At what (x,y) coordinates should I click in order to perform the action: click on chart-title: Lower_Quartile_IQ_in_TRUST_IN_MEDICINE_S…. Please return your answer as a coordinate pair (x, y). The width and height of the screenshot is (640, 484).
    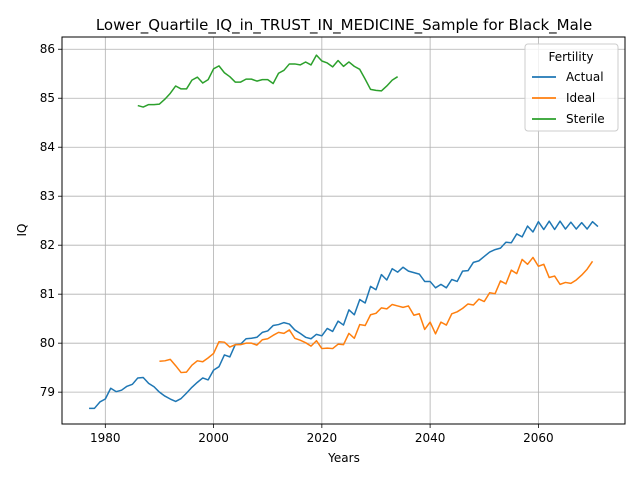
    Looking at the image, I should click on (344, 25).